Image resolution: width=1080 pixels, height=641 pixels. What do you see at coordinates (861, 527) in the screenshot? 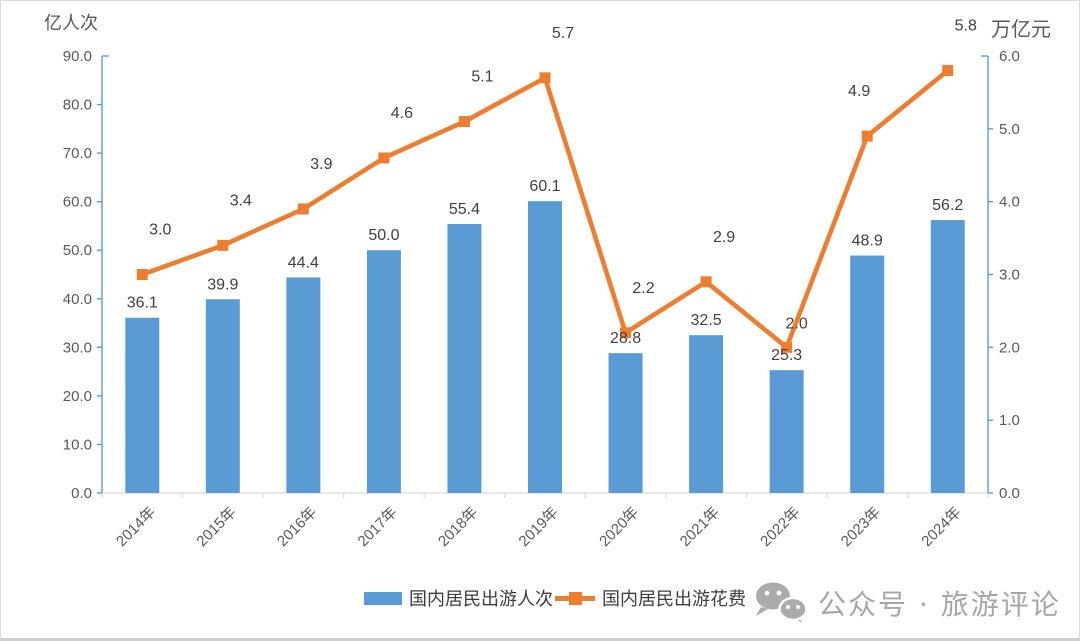
I see `x-axis-label: 2023年` at bounding box center [861, 527].